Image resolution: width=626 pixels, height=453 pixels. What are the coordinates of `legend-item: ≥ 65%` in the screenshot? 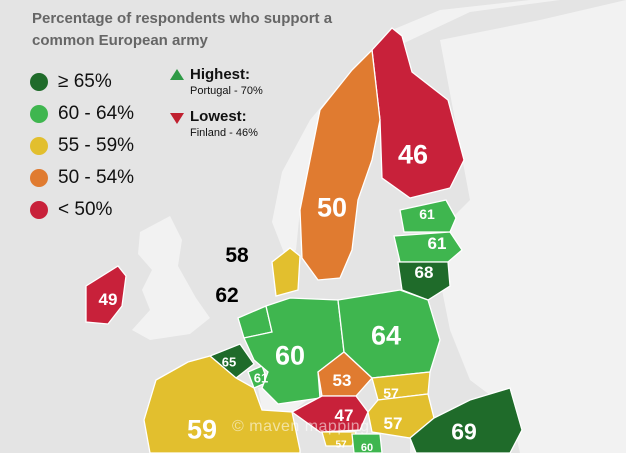 It's located at (82, 82).